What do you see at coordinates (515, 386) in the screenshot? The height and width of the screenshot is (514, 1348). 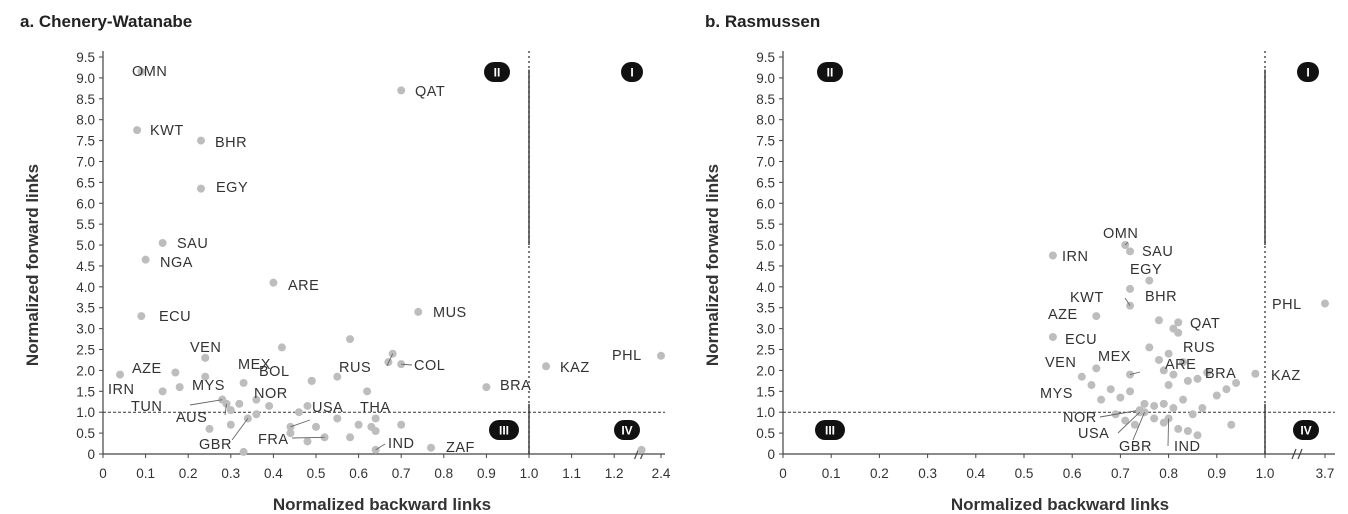 I see `panel-a-point-label-bra: BRA` at bounding box center [515, 386].